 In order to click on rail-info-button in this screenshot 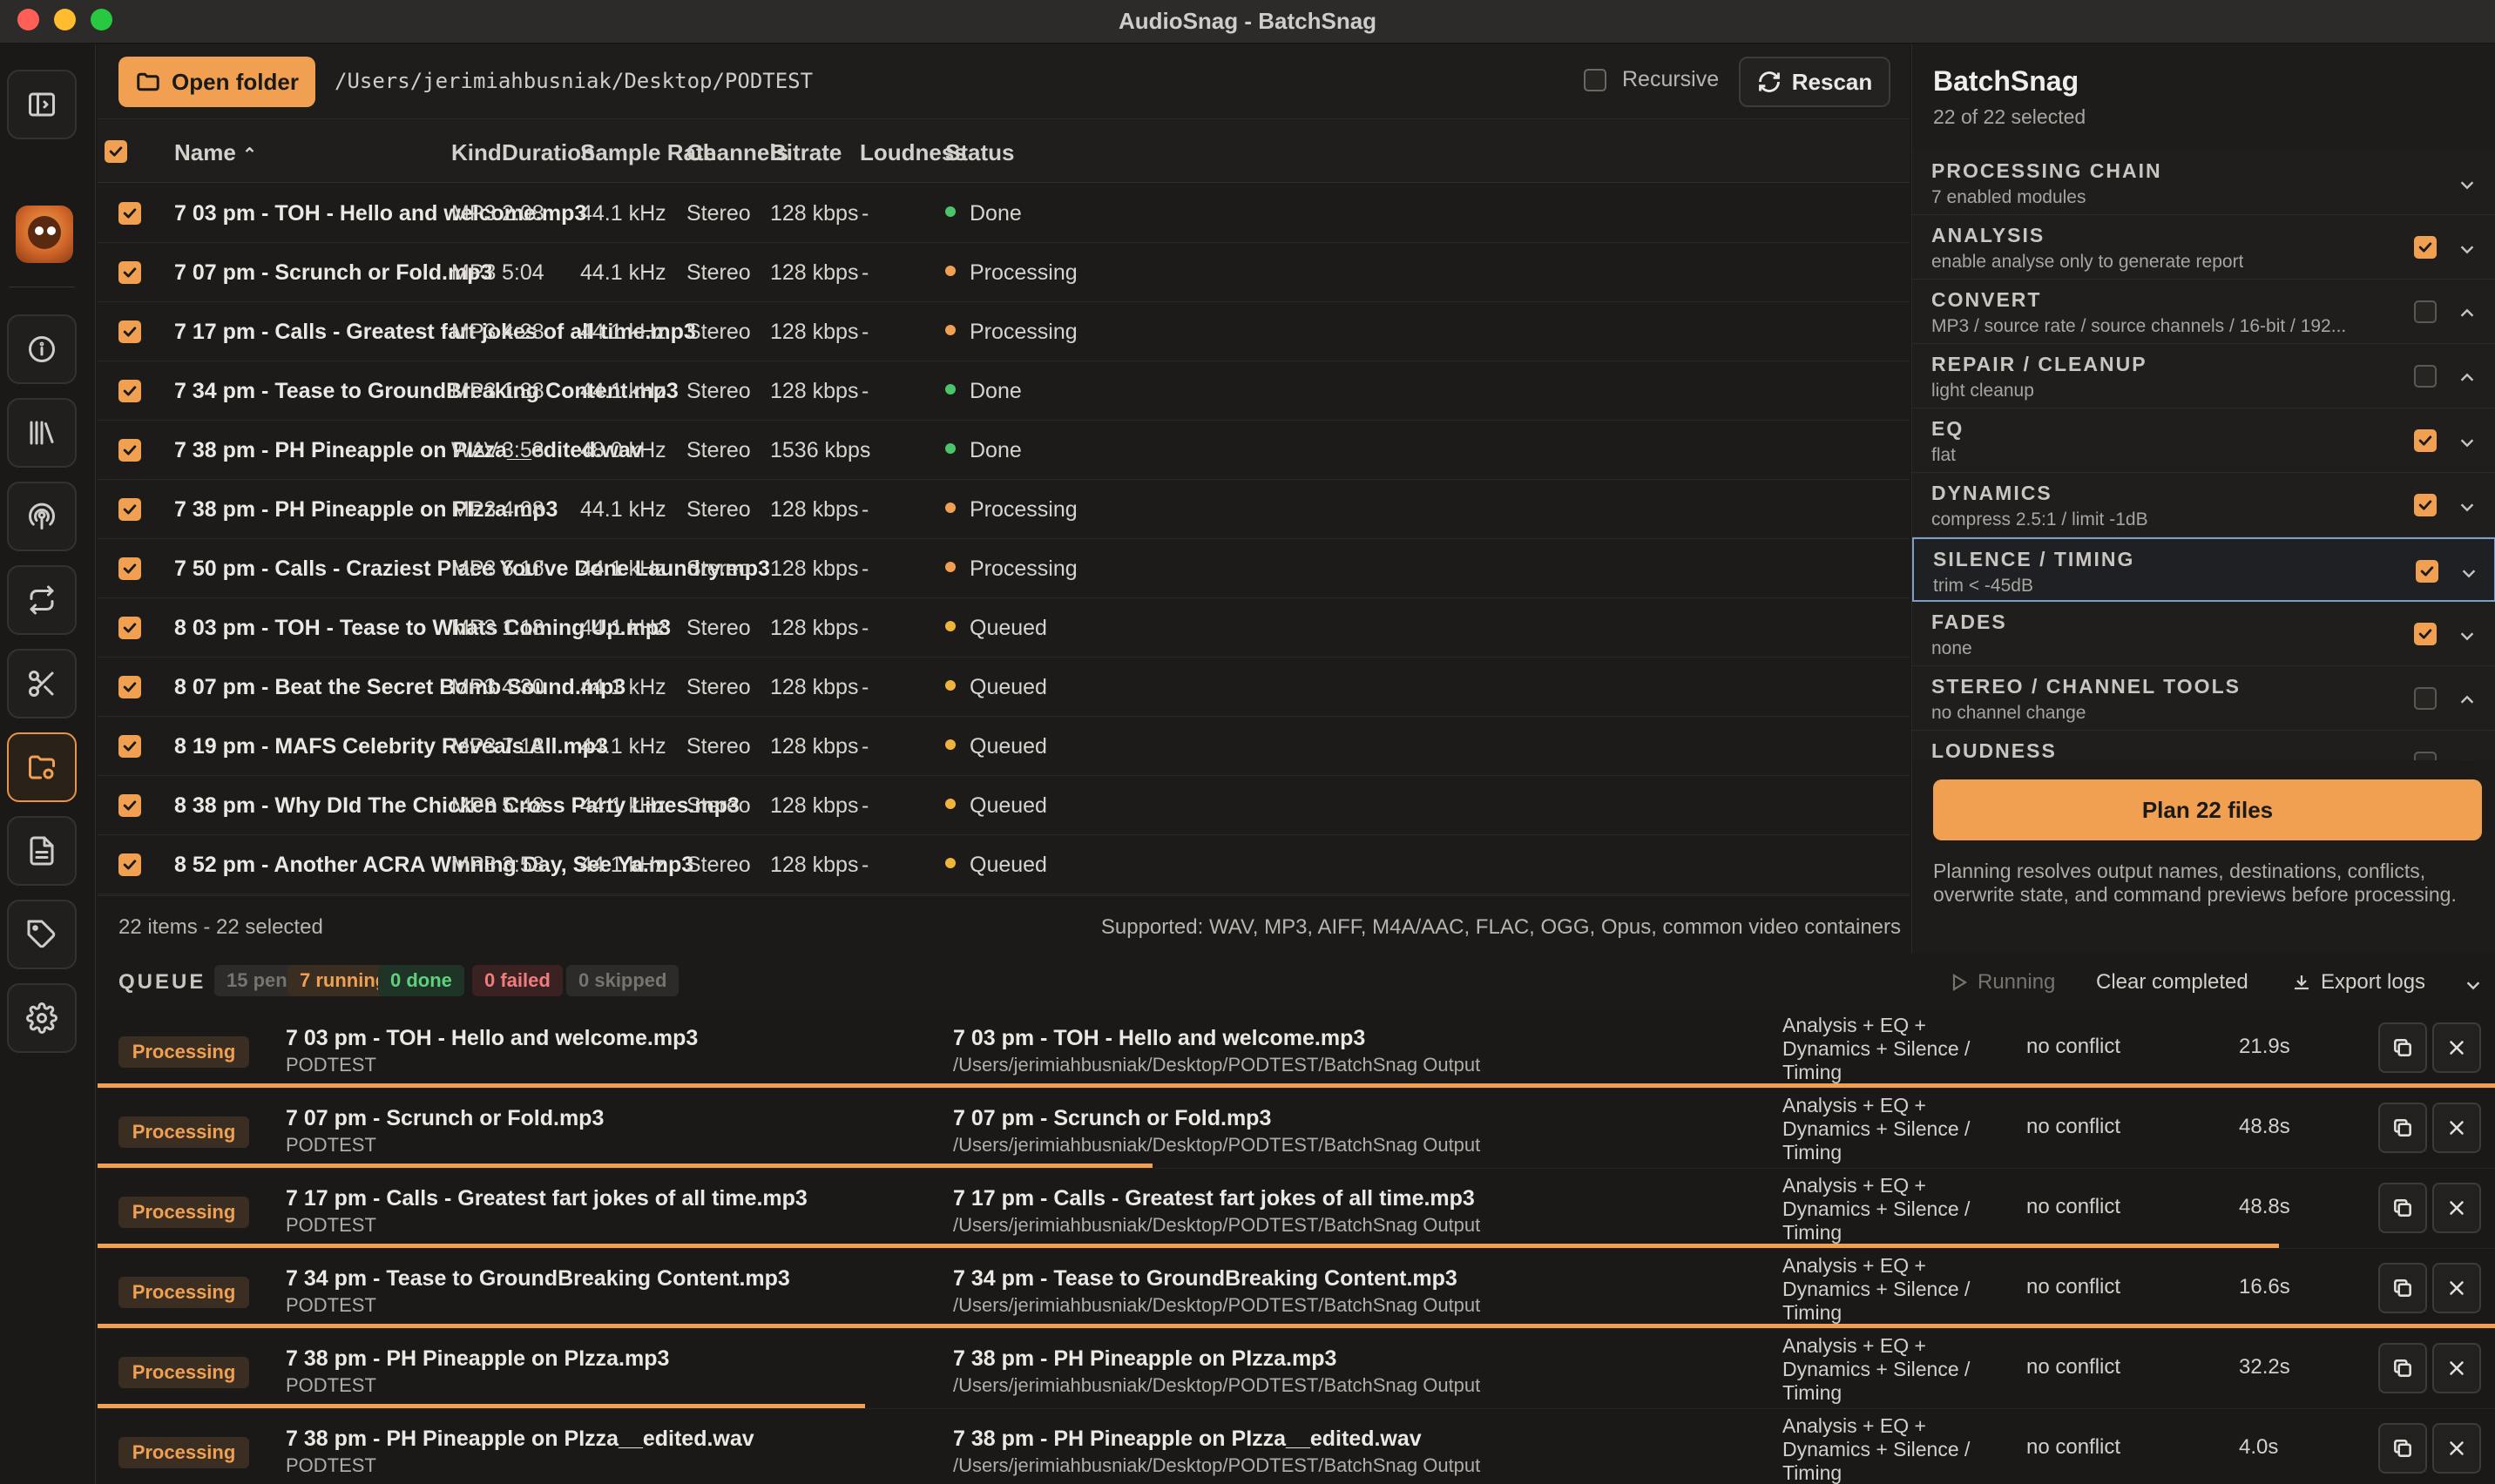, I will do `click(42, 349)`.